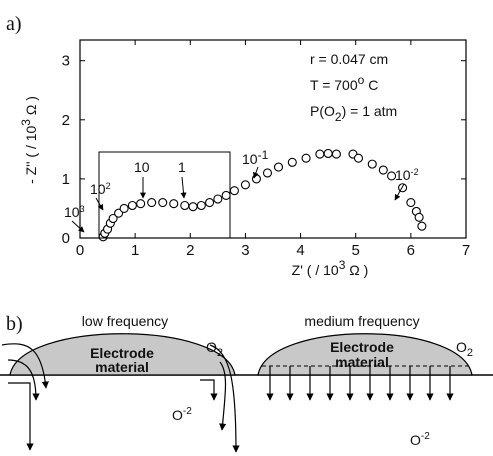 This screenshot has width=493, height=456. I want to click on diagram-title: medium frequency, so click(361, 321).